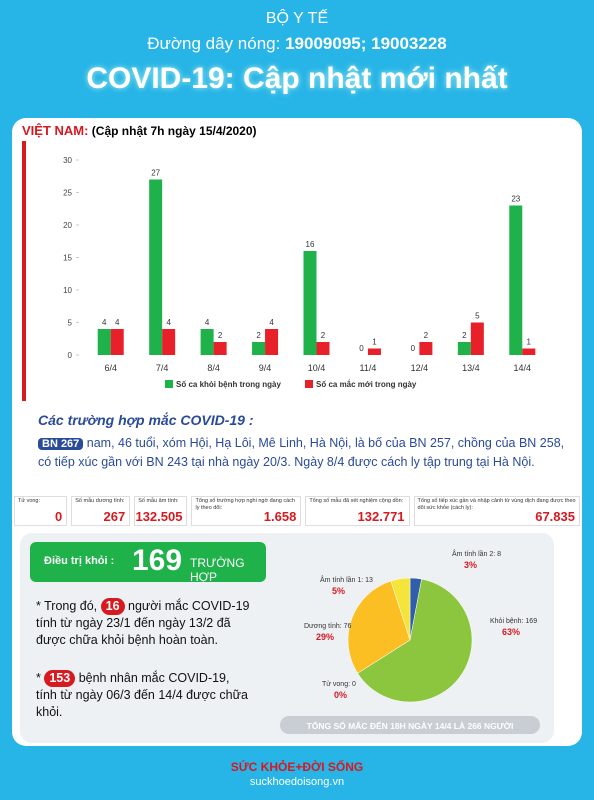 The height and width of the screenshot is (800, 594). What do you see at coordinates (110, 368) in the screenshot?
I see `x-tick-label: 6/4` at bounding box center [110, 368].